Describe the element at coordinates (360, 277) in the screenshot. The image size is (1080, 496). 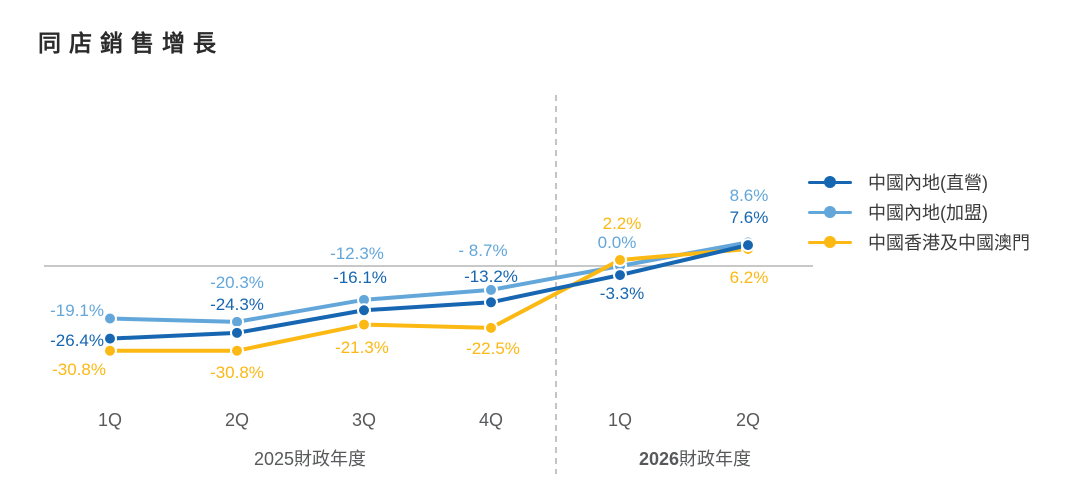
I see `value-label: -16.1%` at that location.